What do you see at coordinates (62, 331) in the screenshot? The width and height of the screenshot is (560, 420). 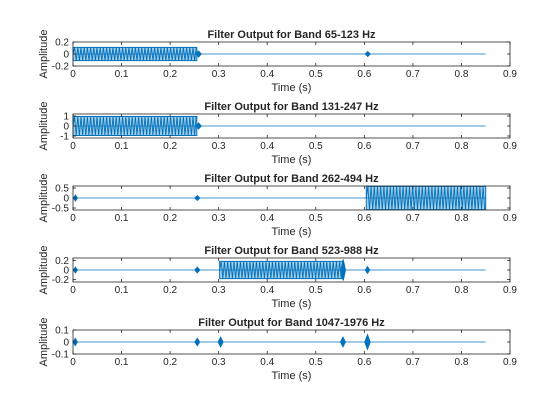 I see `y-tick-label: 0.1` at bounding box center [62, 331].